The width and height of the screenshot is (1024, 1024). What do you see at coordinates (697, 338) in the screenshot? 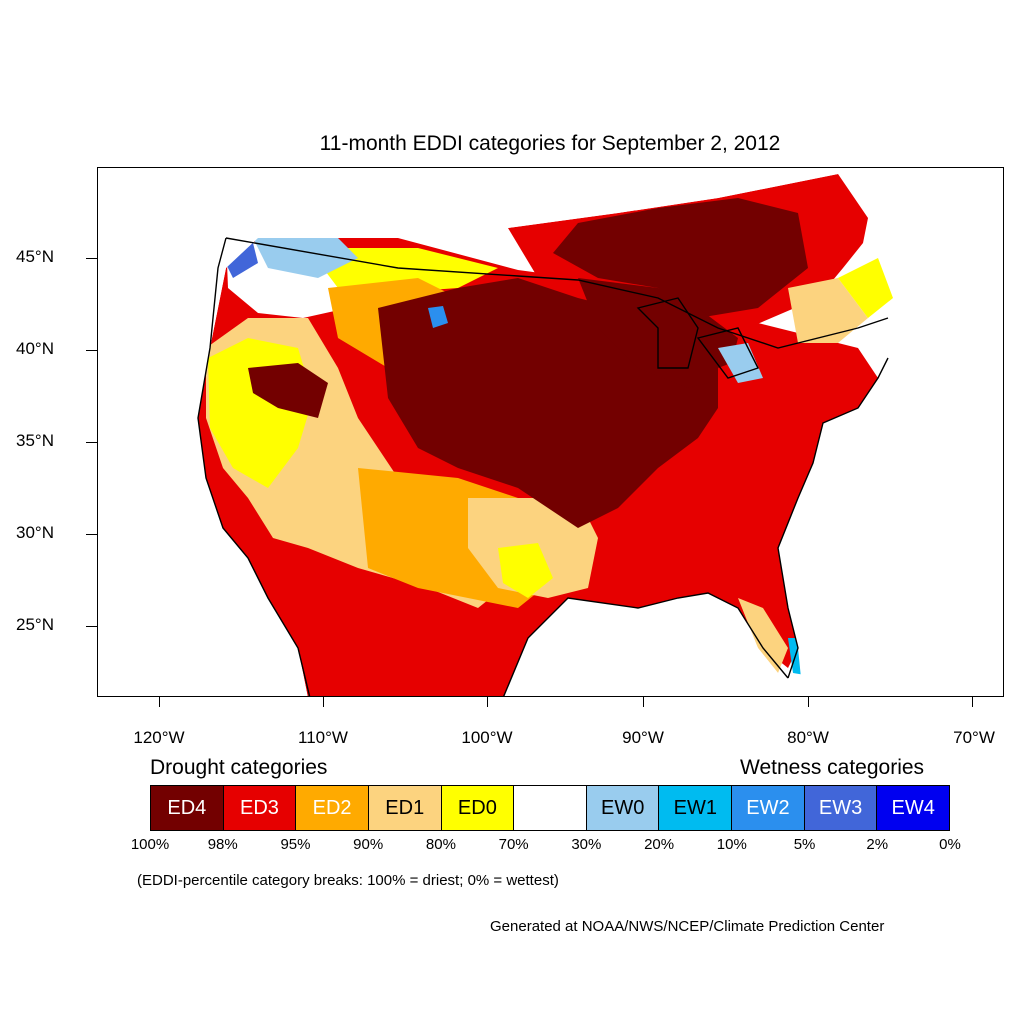
I see `great-lakes` at bounding box center [697, 338].